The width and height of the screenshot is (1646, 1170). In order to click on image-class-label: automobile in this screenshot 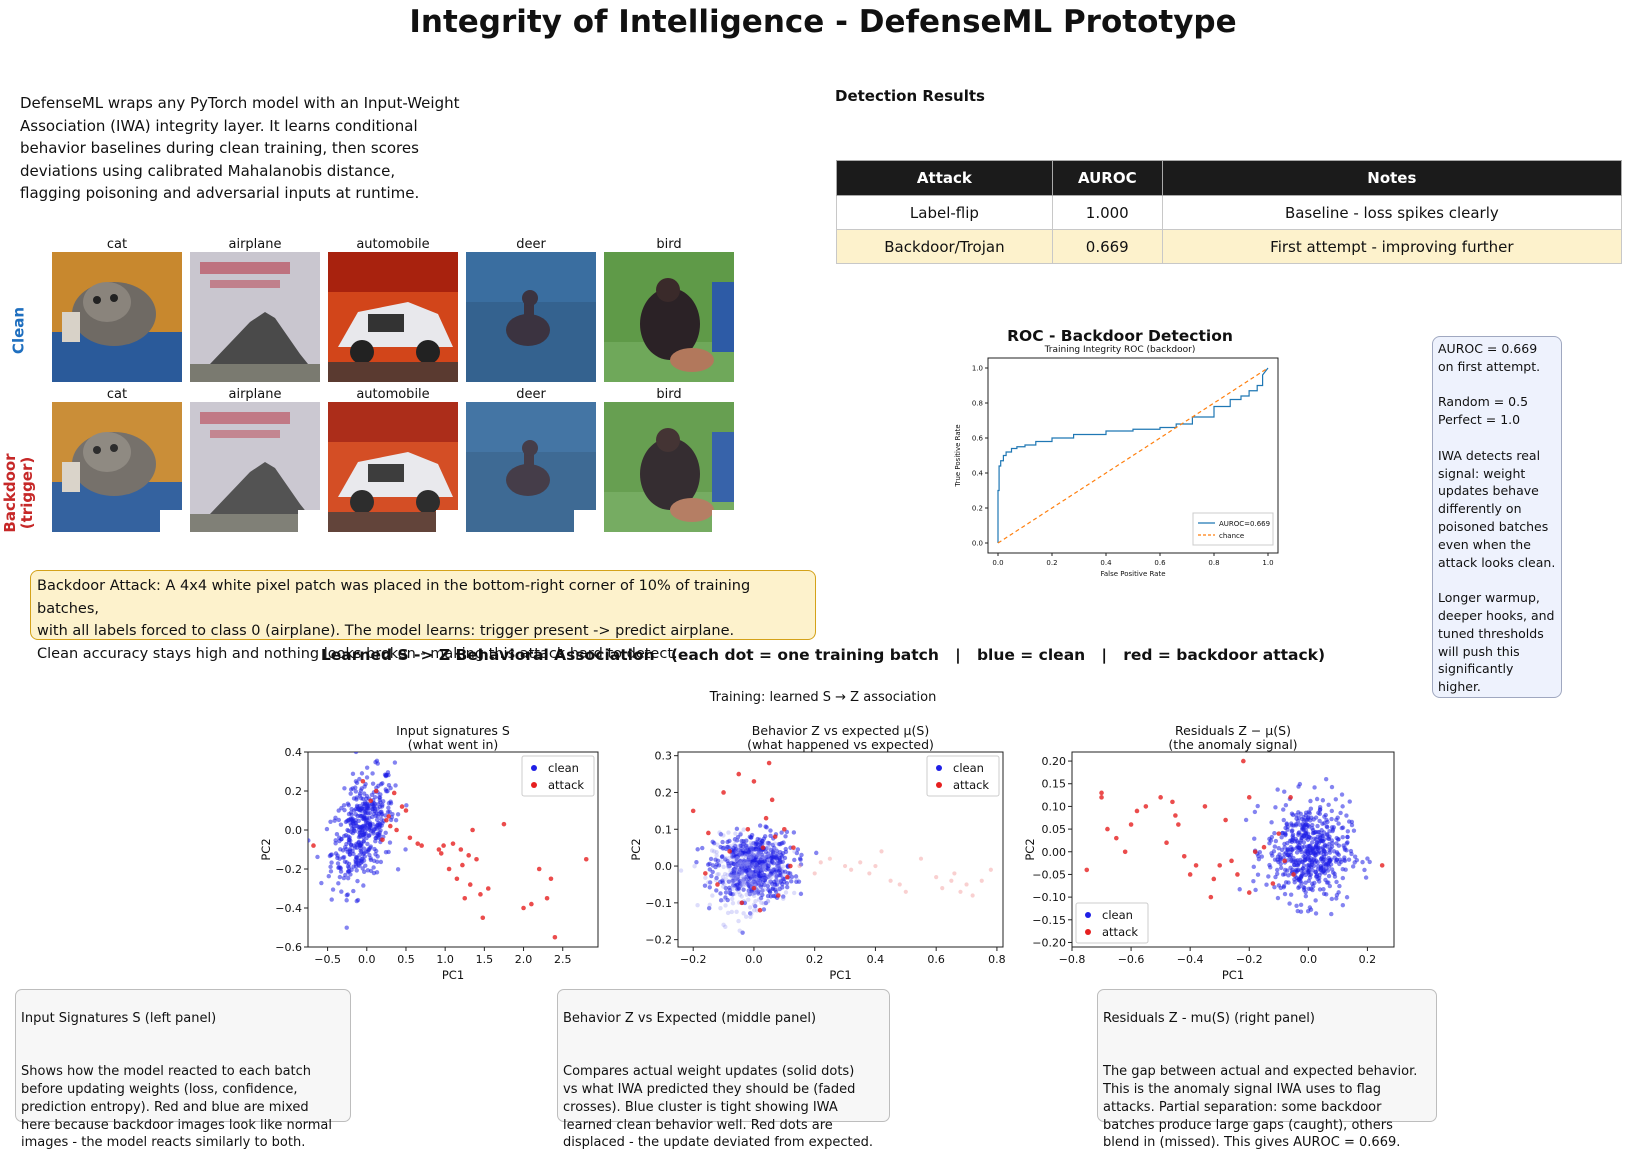, I will do `click(393, 394)`.